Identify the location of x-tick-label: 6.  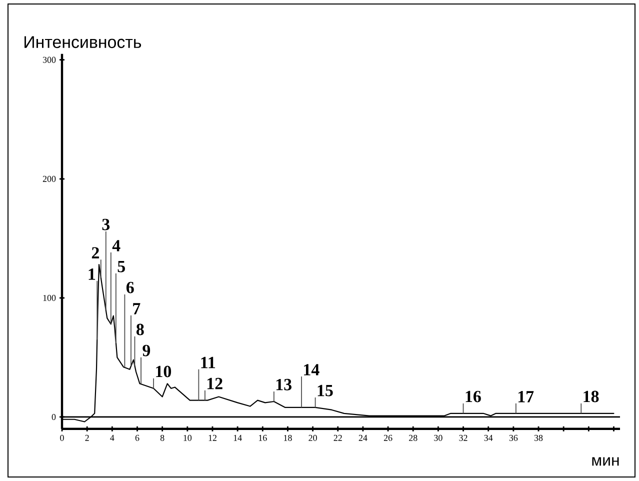
(137, 437).